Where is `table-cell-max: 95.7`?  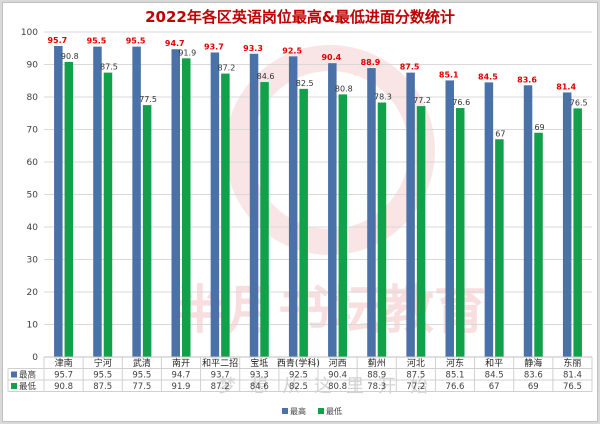
table-cell-max: 95.7 is located at coordinates (63, 376).